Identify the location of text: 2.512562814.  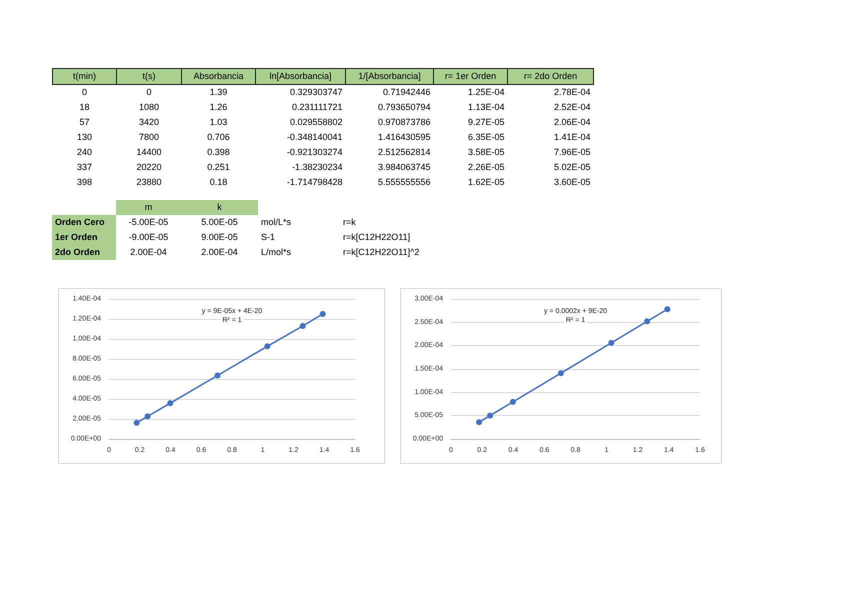
(404, 152).